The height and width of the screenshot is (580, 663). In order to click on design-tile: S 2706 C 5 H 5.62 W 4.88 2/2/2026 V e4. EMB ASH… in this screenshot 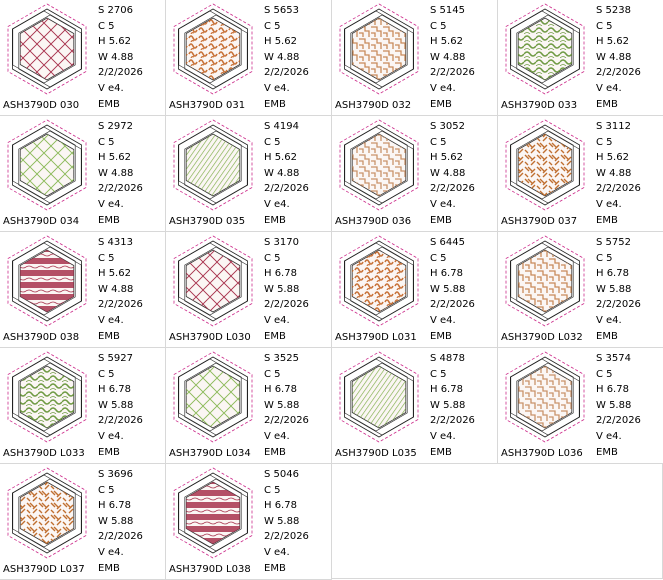, I will do `click(83, 58)`.